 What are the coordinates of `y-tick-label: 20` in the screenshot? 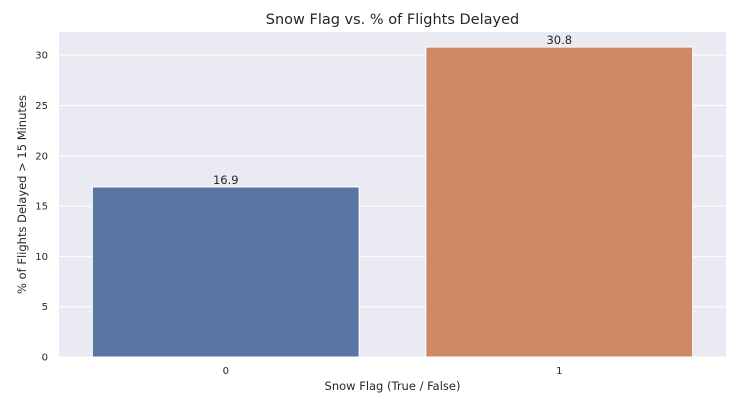 It's located at (41, 156).